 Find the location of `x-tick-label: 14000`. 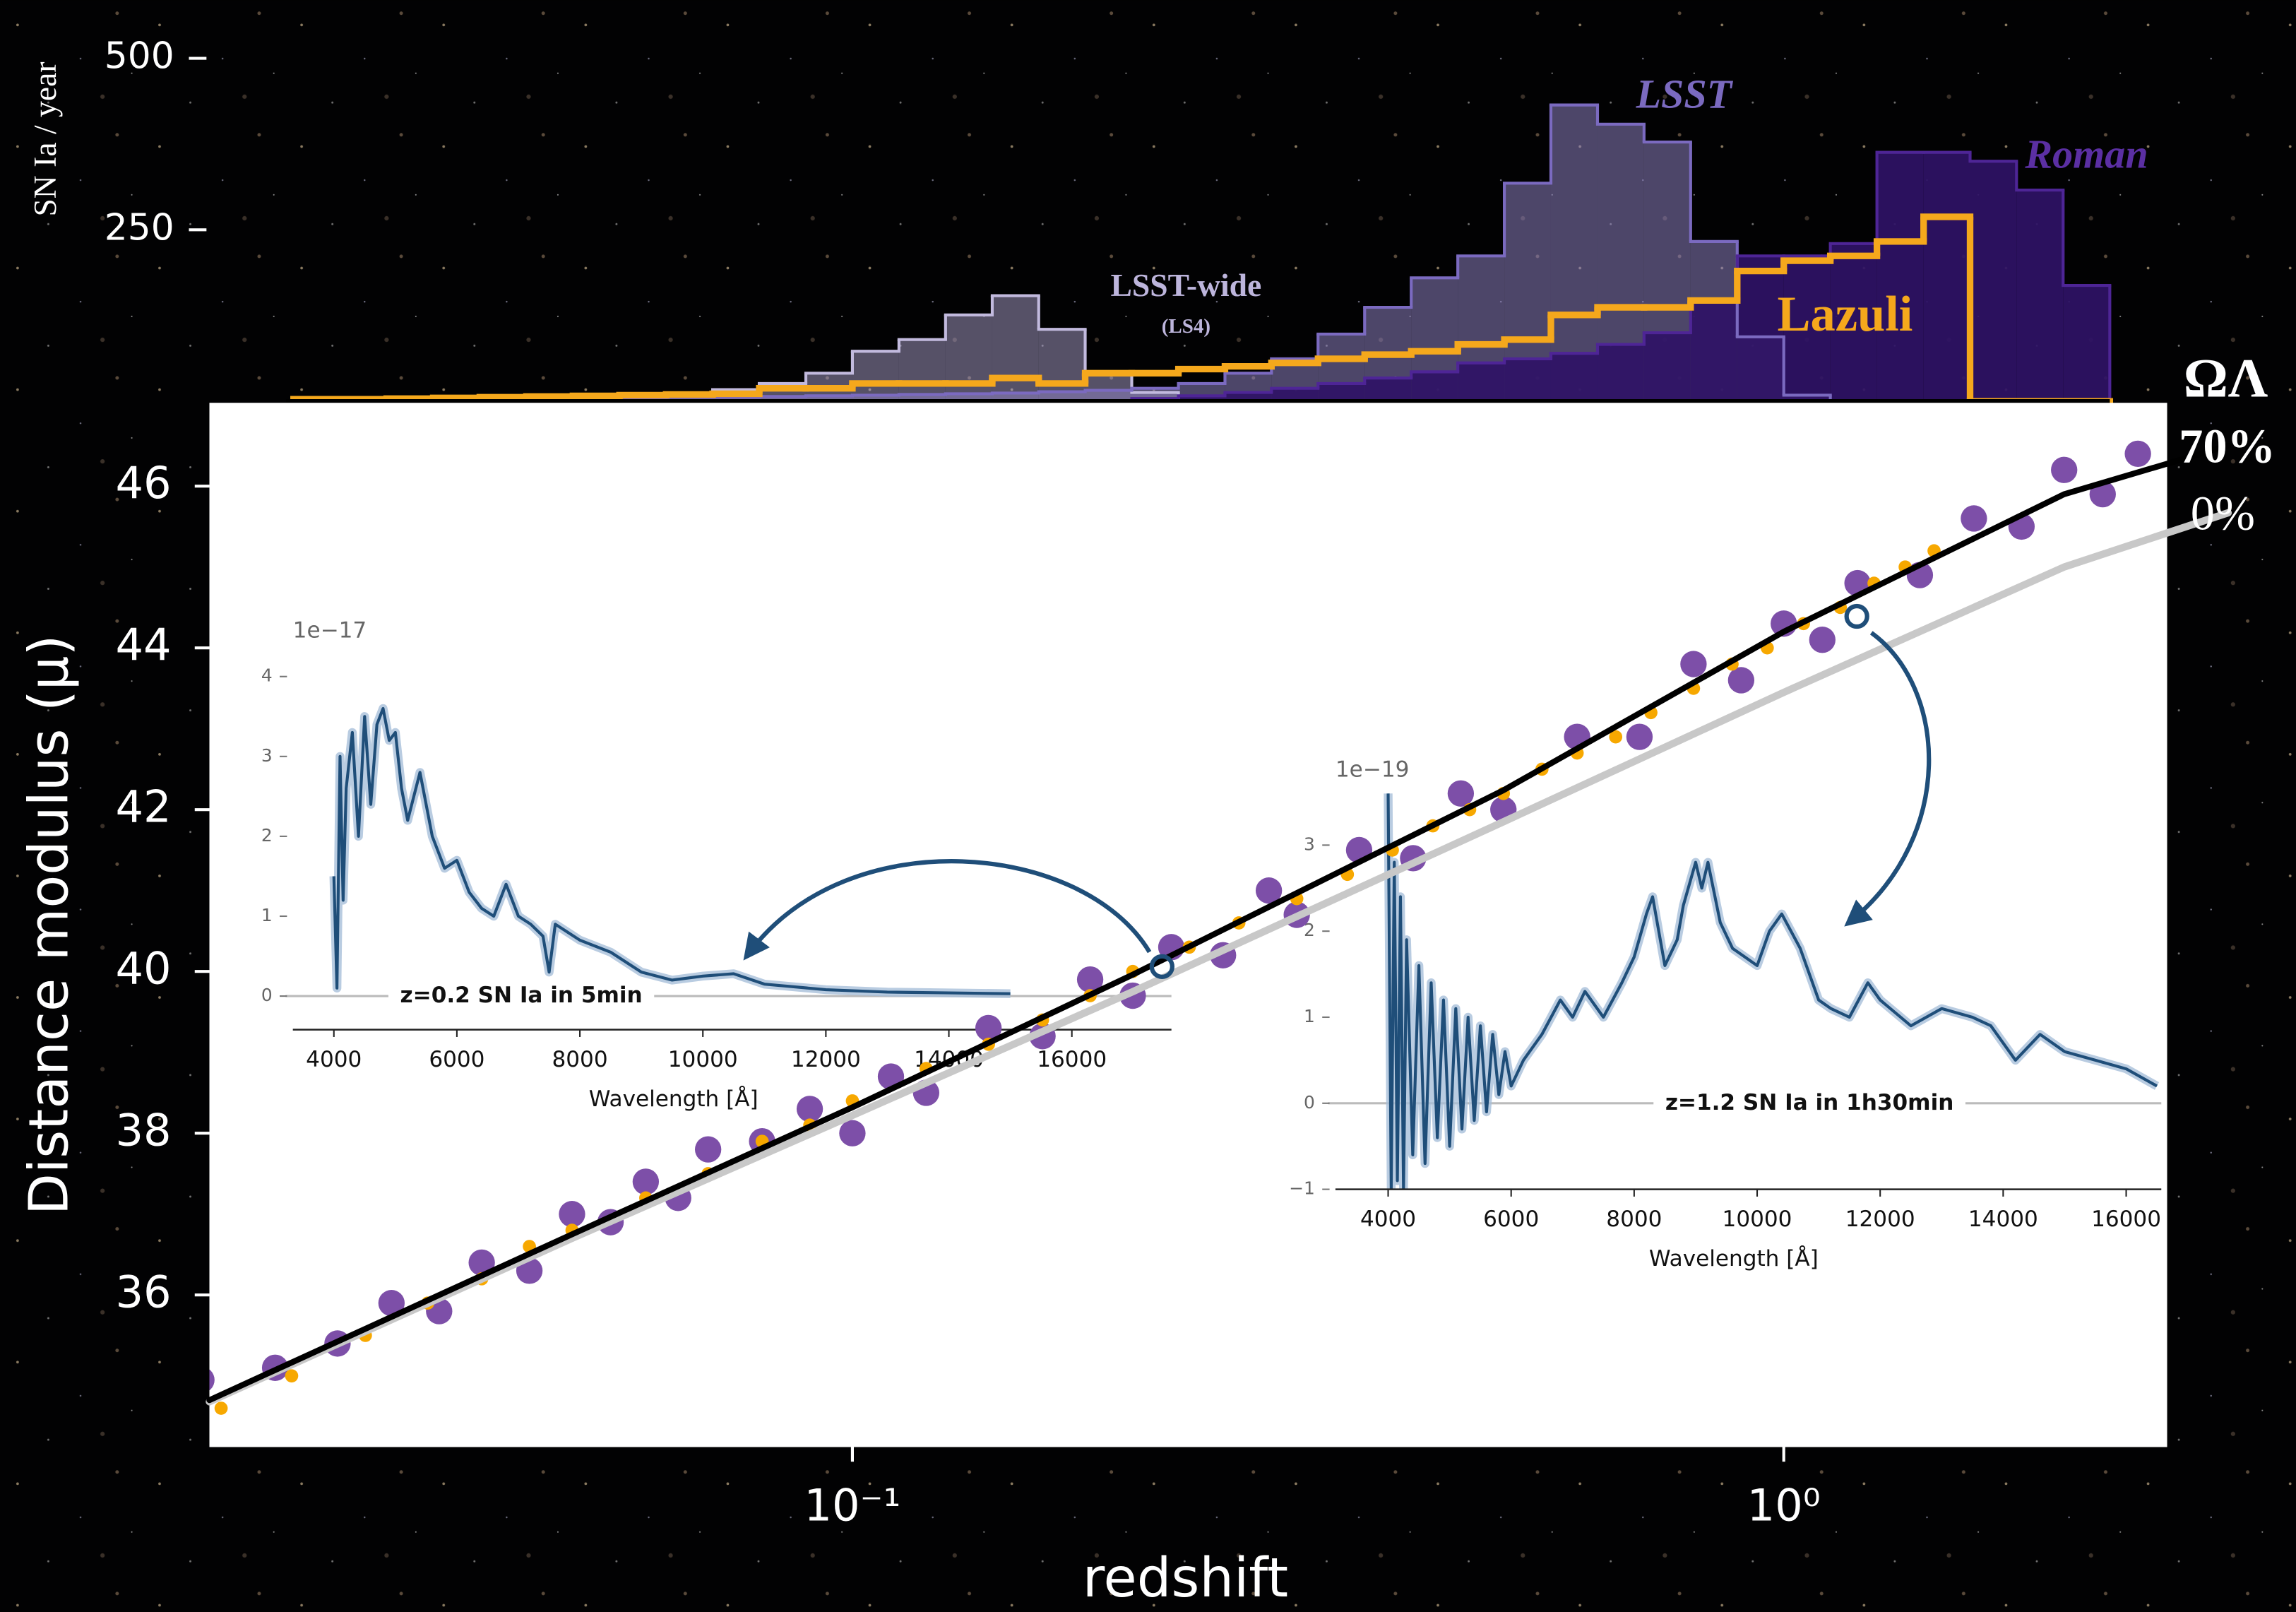

x-tick-label: 14000 is located at coordinates (2003, 1219).